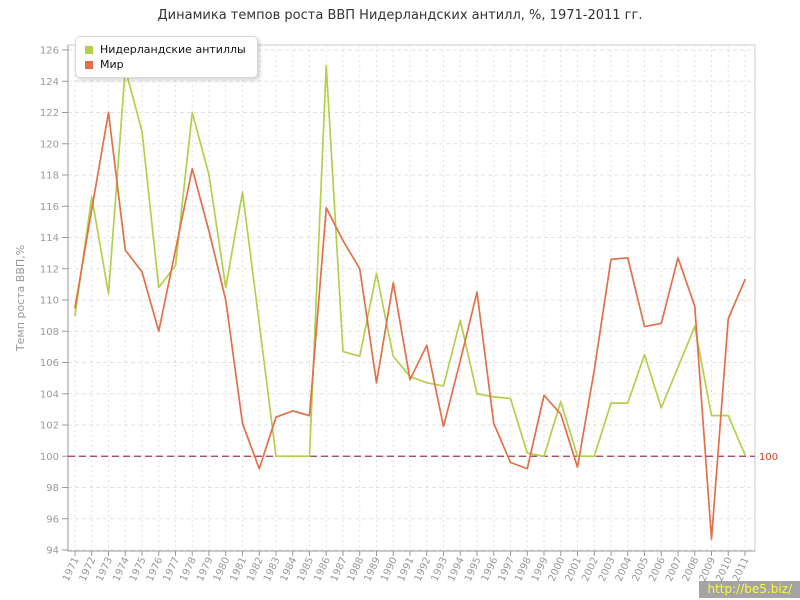 This screenshot has height=600, width=800. I want to click on legend-item-netherlands-antilles: Нидерландские антиллы, so click(165, 49).